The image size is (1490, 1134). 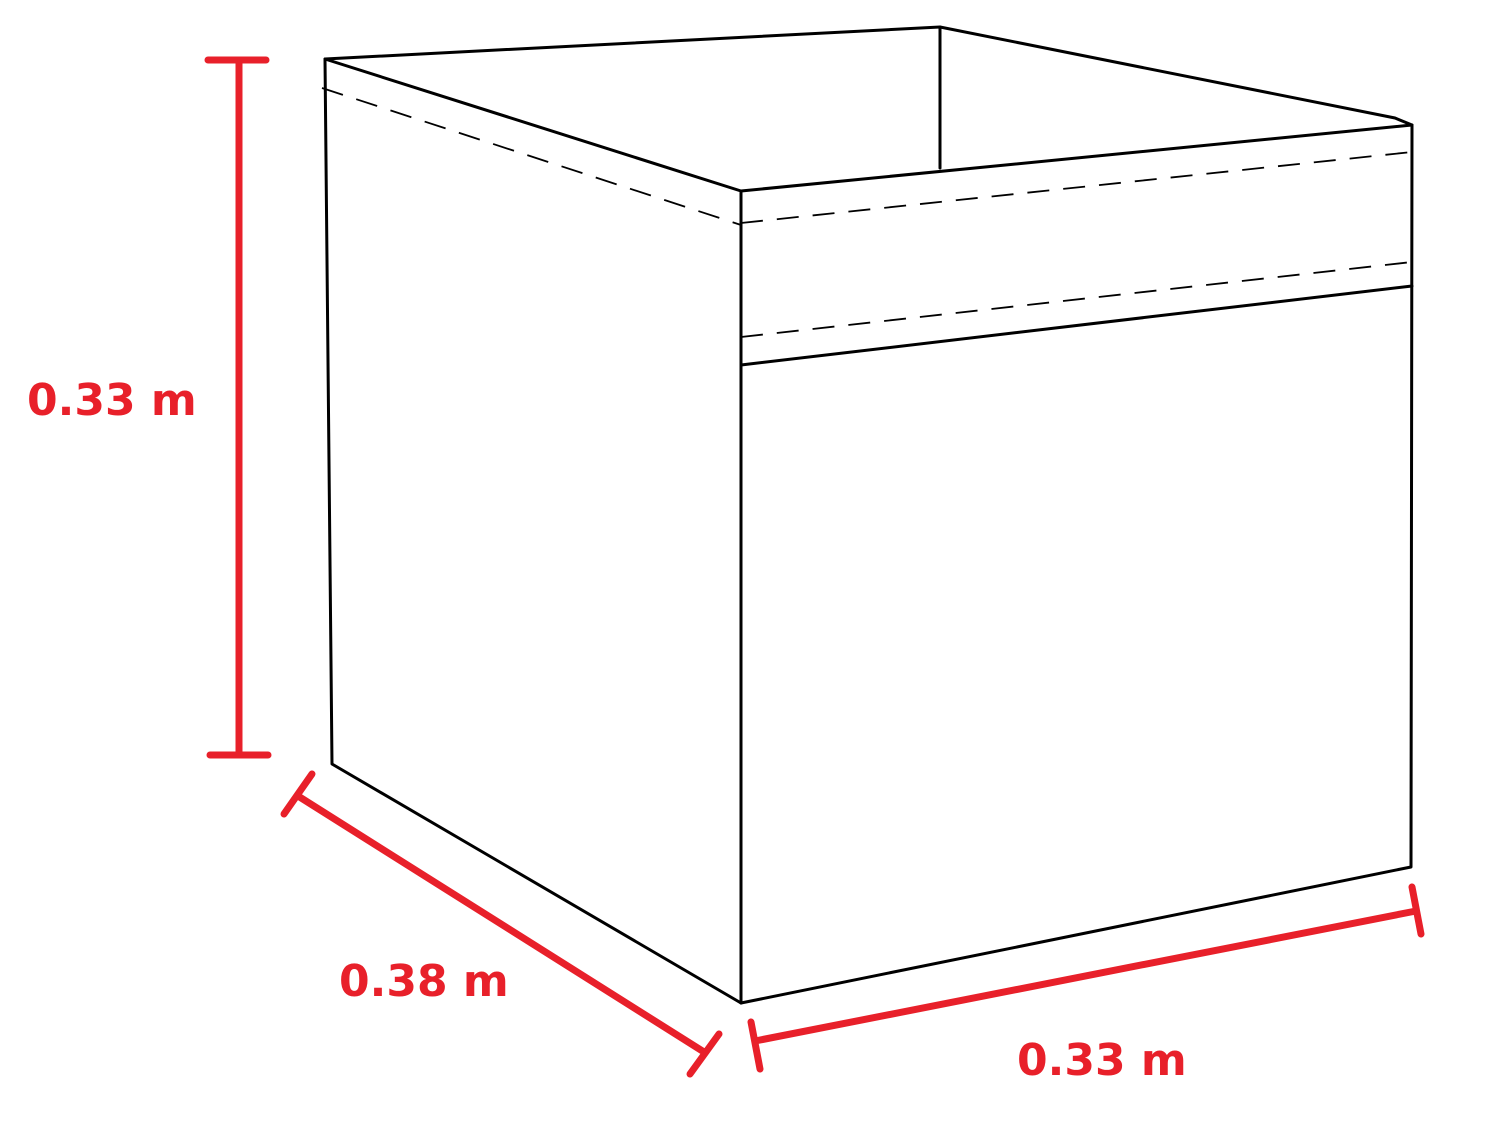 I want to click on height-dimension-label: 0.33 m, so click(x=112, y=400).